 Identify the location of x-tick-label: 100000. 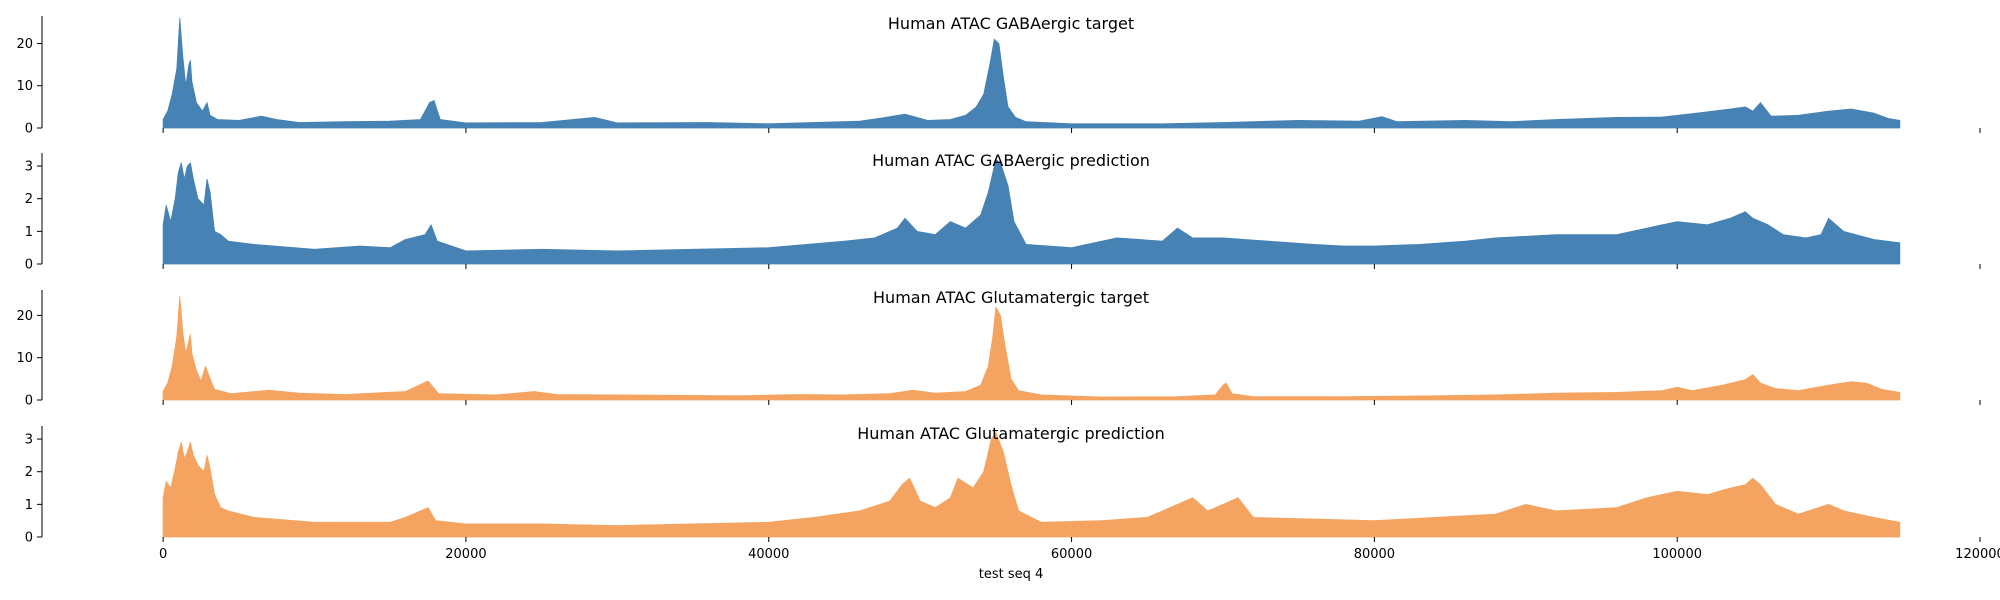
(1677, 554).